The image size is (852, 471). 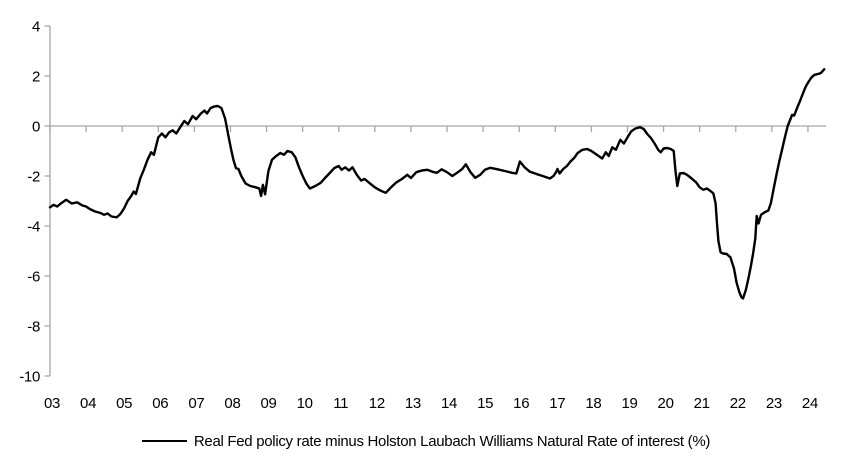 I want to click on x-tick-label: 20, so click(x=666, y=403).